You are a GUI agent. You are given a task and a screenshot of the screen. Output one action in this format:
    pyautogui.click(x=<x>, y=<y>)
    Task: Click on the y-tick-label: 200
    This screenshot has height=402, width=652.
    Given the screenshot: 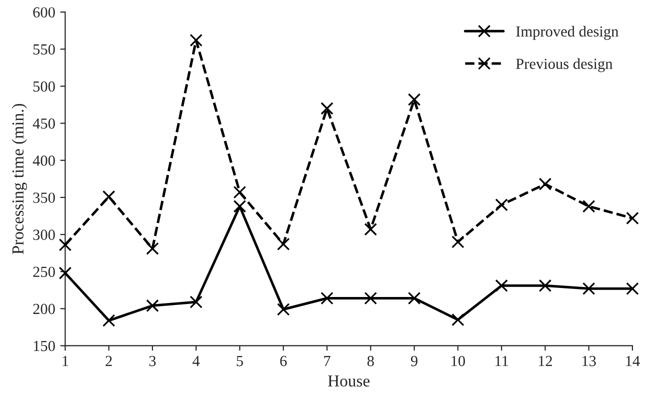 What is the action you would take?
    pyautogui.click(x=44, y=309)
    